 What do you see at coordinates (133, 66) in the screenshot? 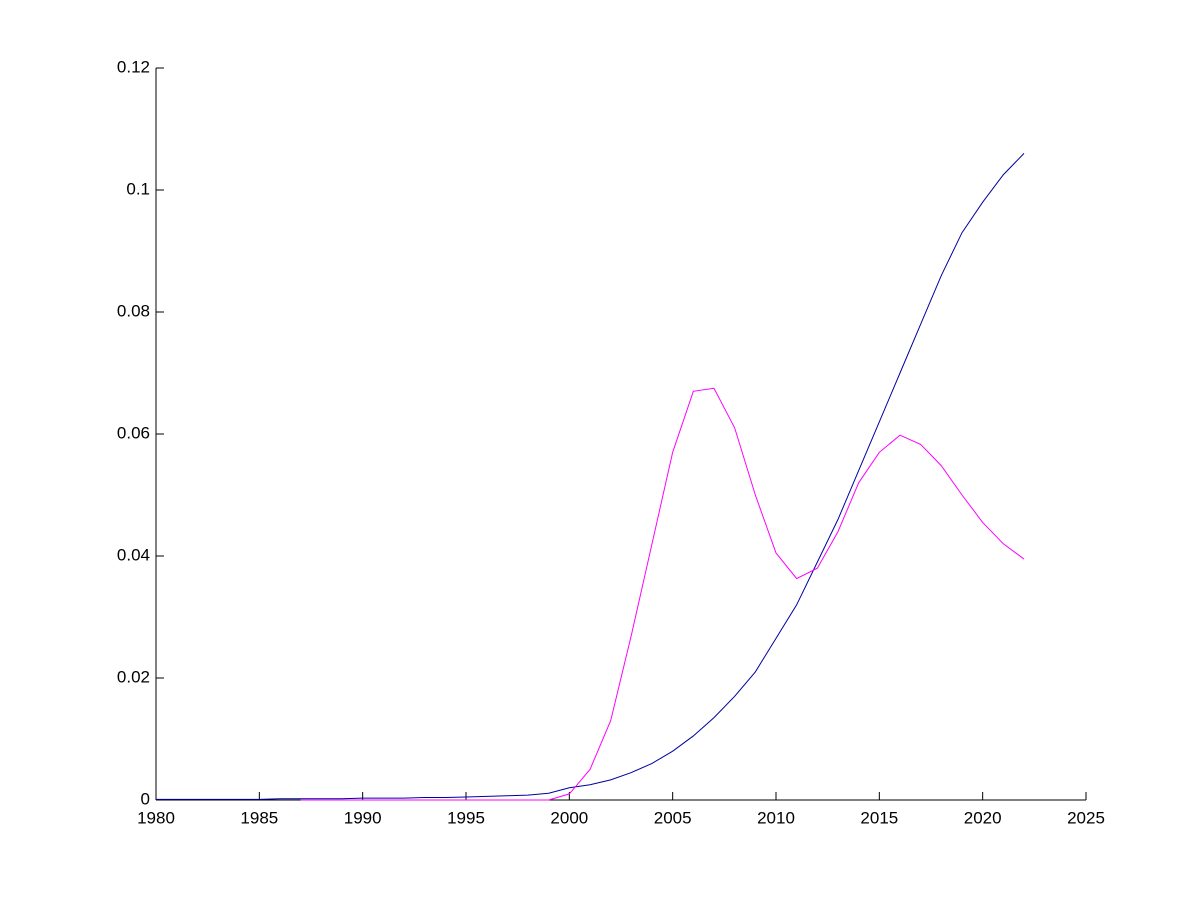
I see `y-tick-label: 0.12` at bounding box center [133, 66].